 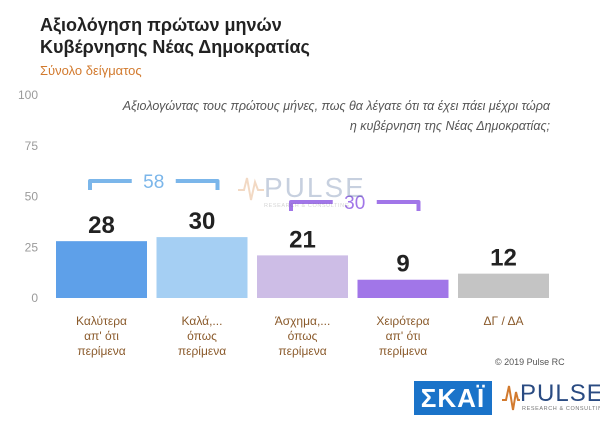 I want to click on y-tick-label: 25, so click(x=32, y=247).